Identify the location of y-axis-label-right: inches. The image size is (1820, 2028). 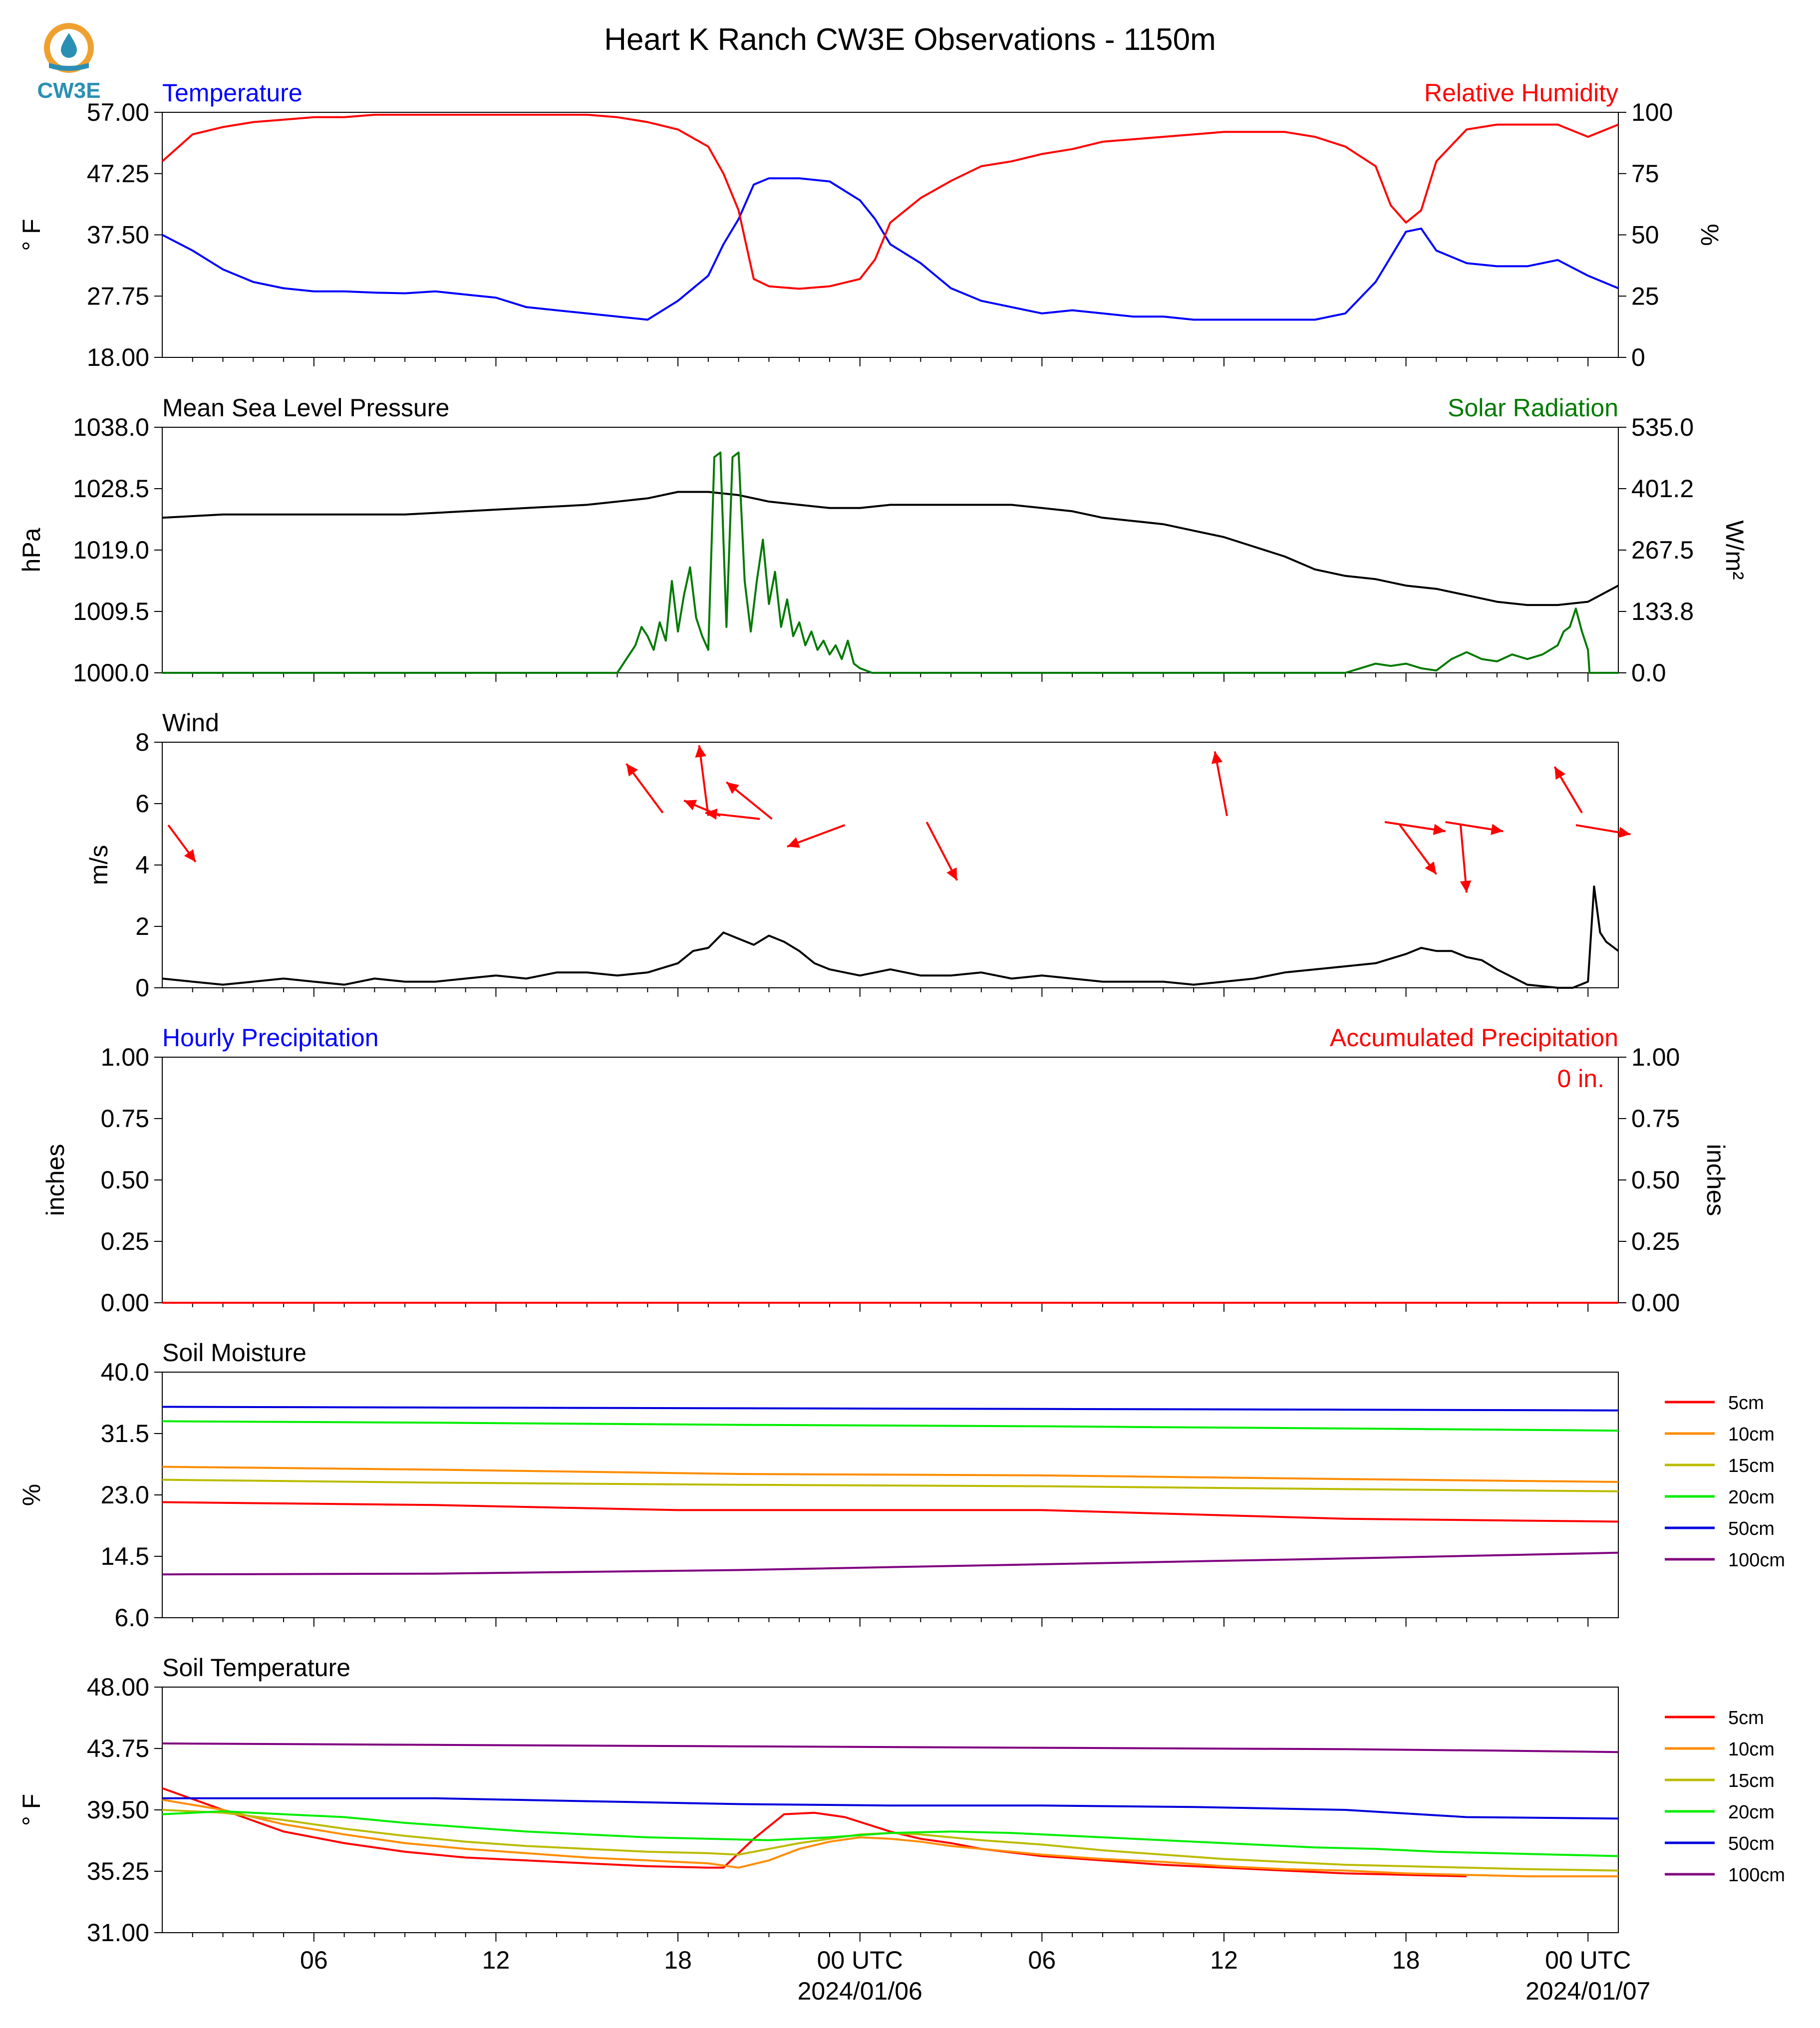
(1716, 1180).